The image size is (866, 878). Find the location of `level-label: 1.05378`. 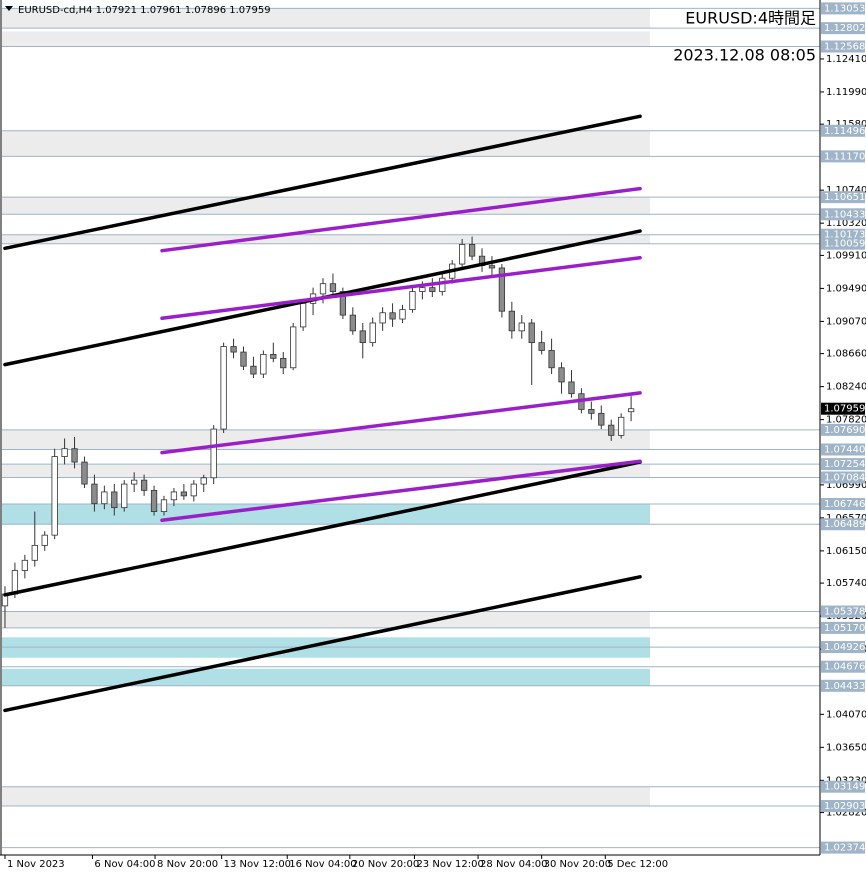

level-label: 1.05378 is located at coordinates (844, 612).